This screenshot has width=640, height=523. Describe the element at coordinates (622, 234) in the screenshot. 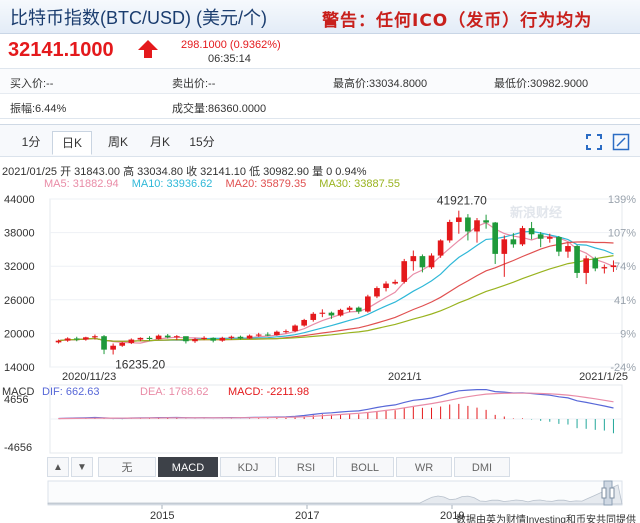

I see `pct-axis-label: 107%` at that location.